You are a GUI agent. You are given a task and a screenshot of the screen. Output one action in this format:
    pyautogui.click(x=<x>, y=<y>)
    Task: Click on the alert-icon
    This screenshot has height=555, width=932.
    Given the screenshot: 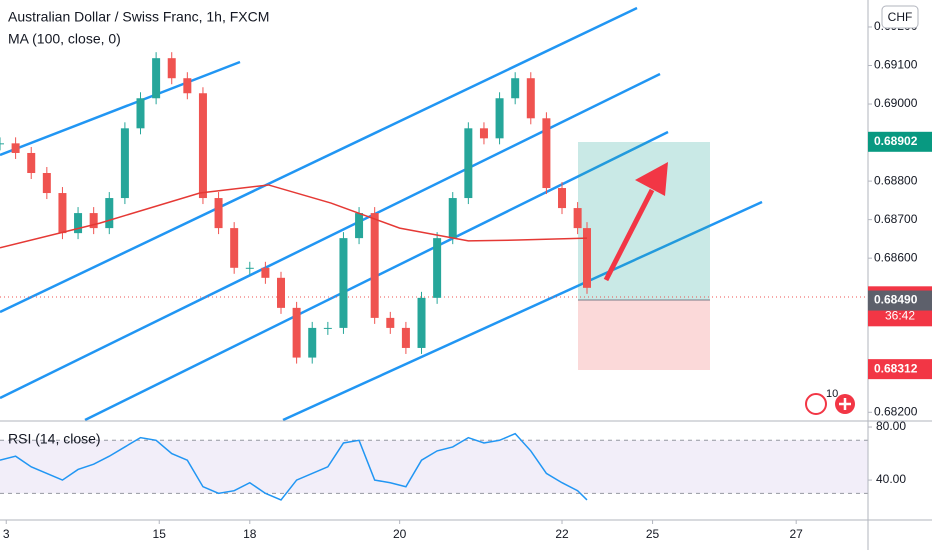 What is the action you would take?
    pyautogui.click(x=816, y=404)
    